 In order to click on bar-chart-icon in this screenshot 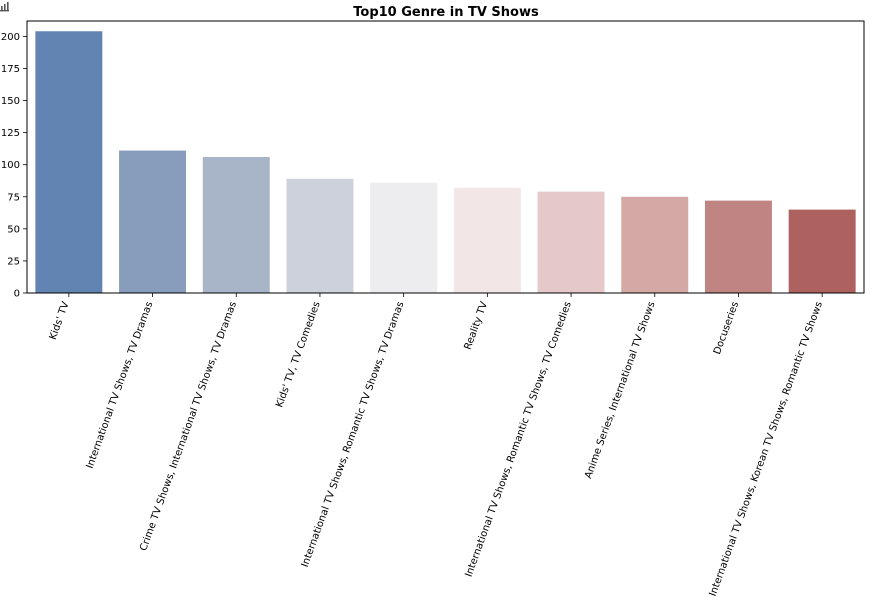, I will do `click(4, 7)`.